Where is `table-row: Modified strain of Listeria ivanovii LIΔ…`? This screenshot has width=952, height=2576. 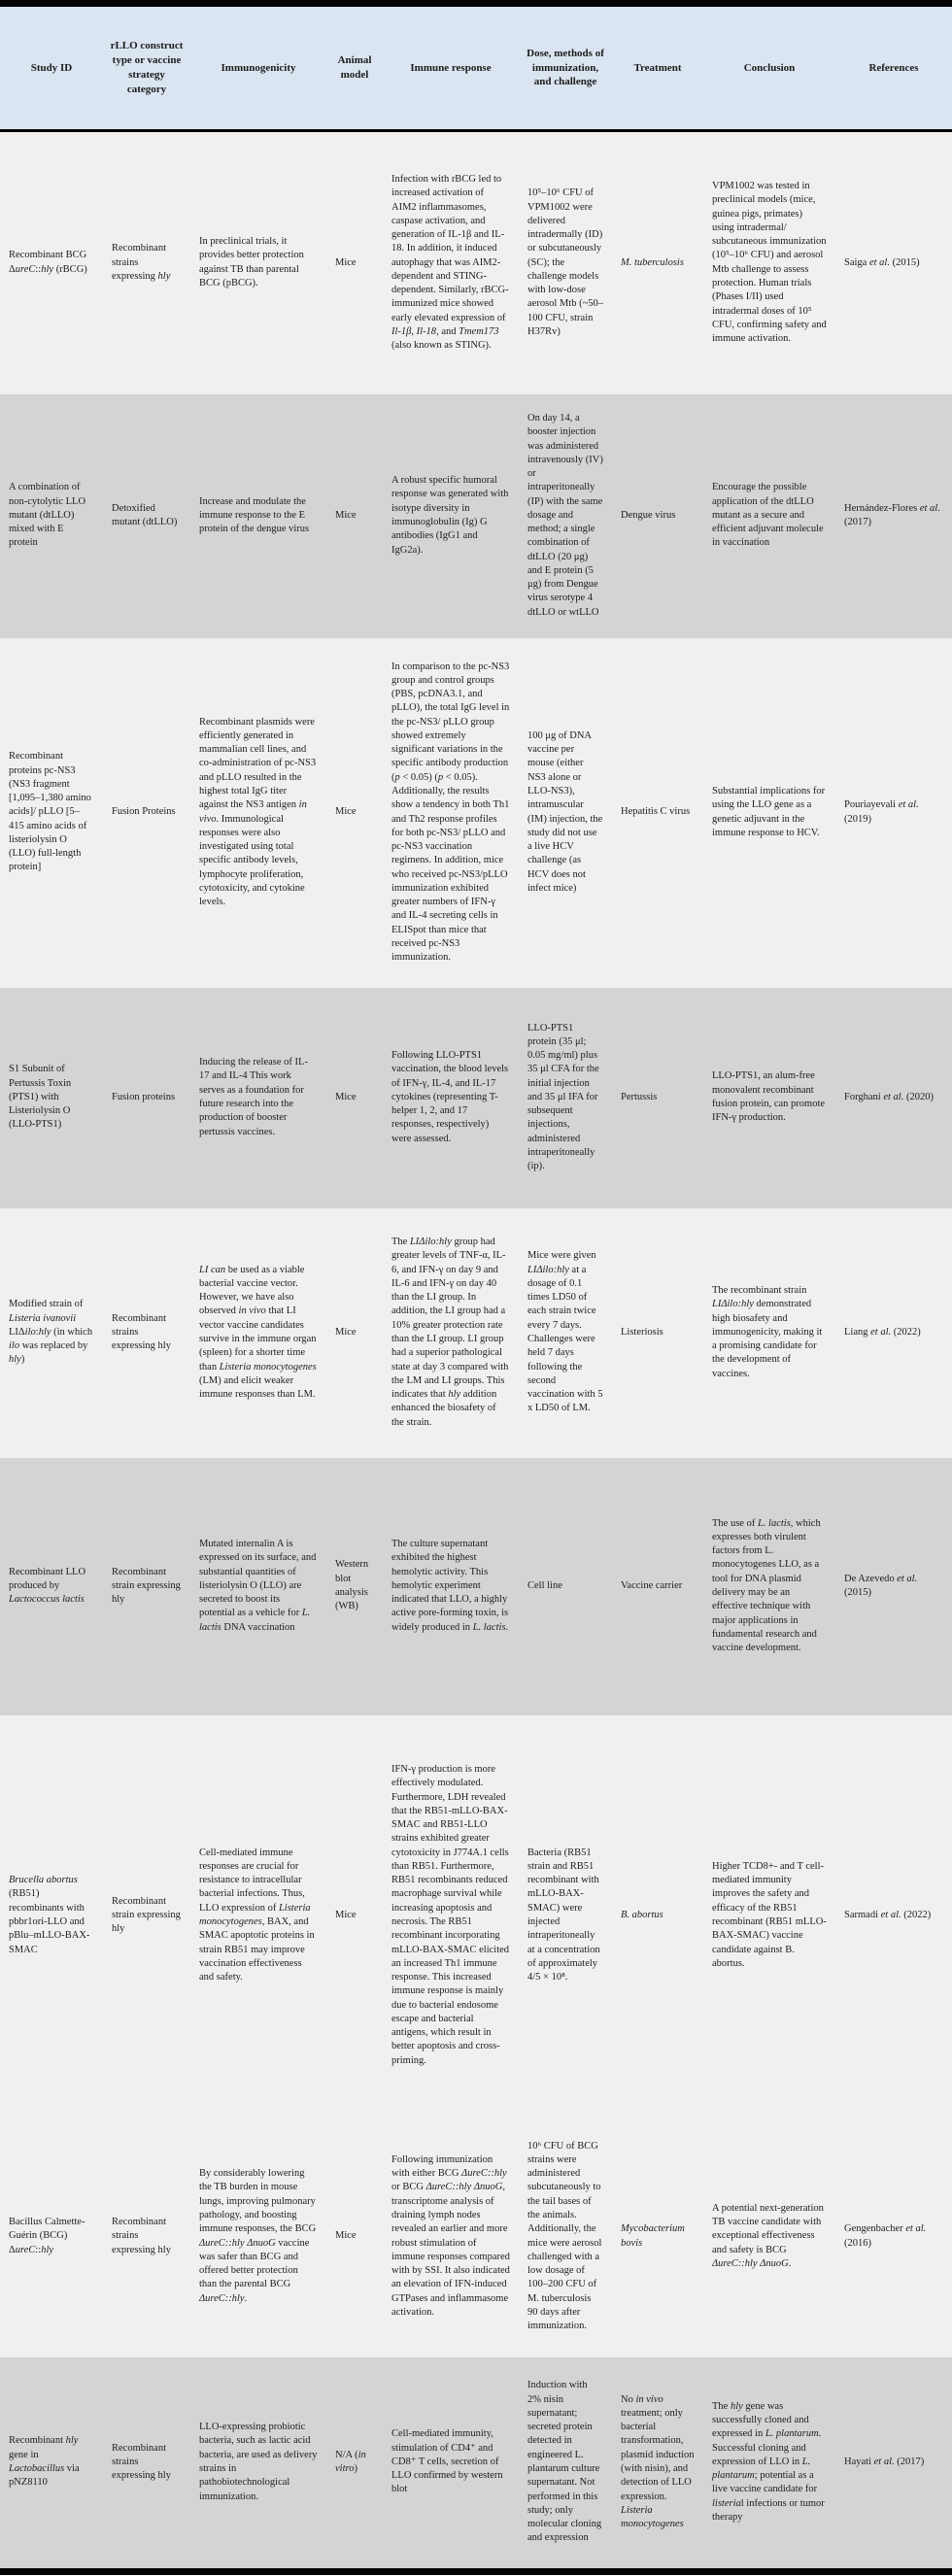
table-row: Modified strain of Listeria ivanovii LIΔ… is located at coordinates (476, 1332).